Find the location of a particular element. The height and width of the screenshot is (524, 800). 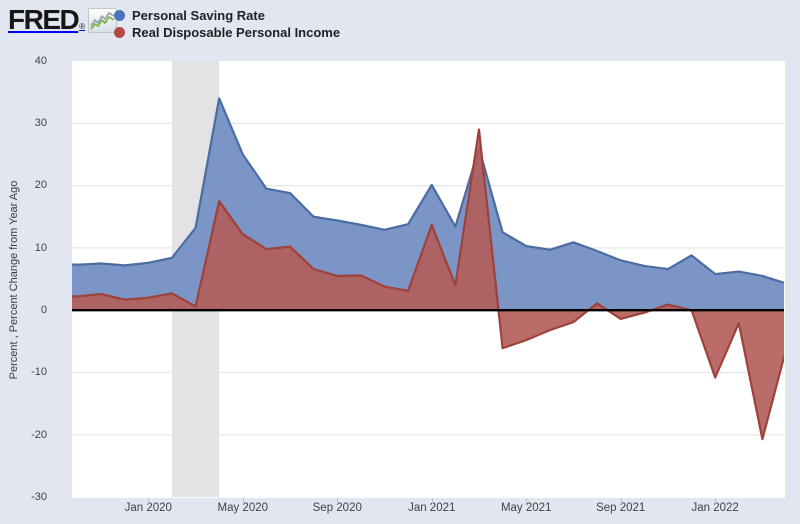

x-tick-label: May 2020 is located at coordinates (243, 508).